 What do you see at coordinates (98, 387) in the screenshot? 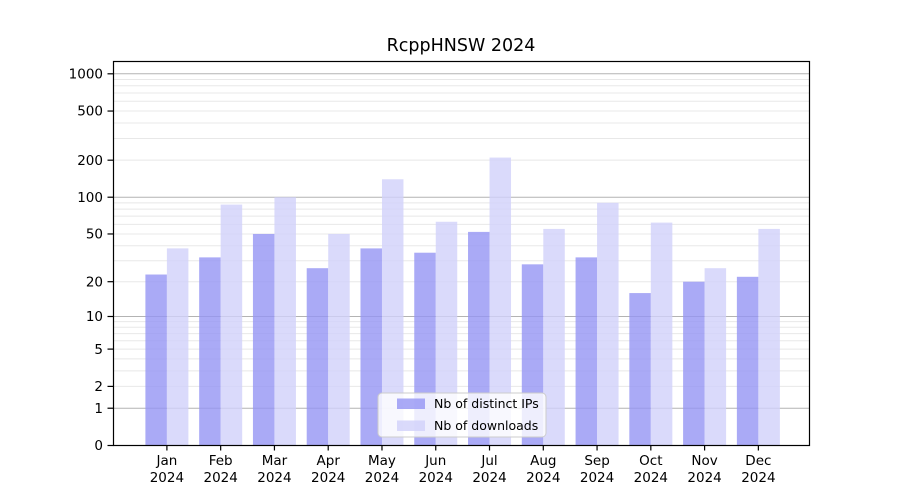
I see `y-tick-label: 2` at bounding box center [98, 387].